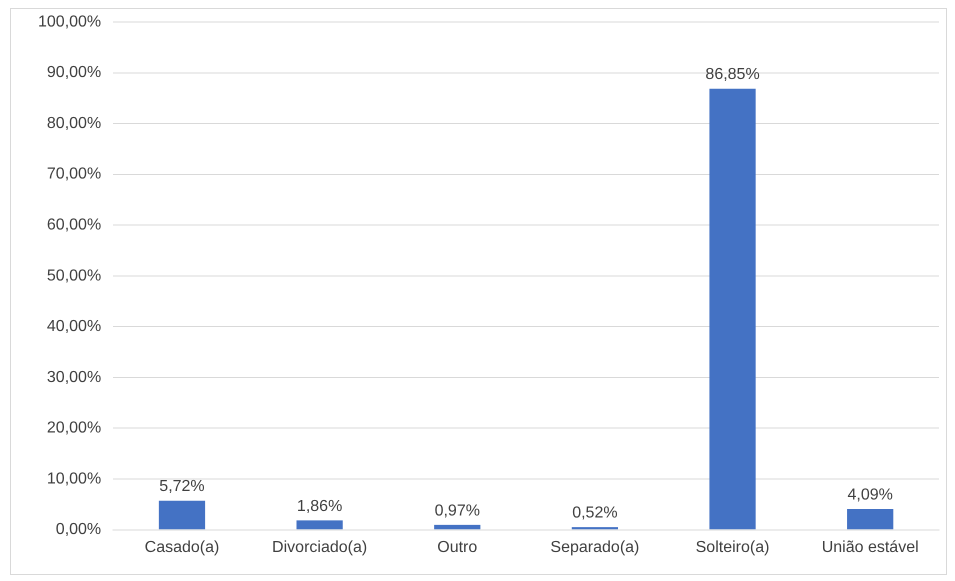 This screenshot has width=955, height=581. I want to click on y-tick-label: 70,00%, so click(74, 174).